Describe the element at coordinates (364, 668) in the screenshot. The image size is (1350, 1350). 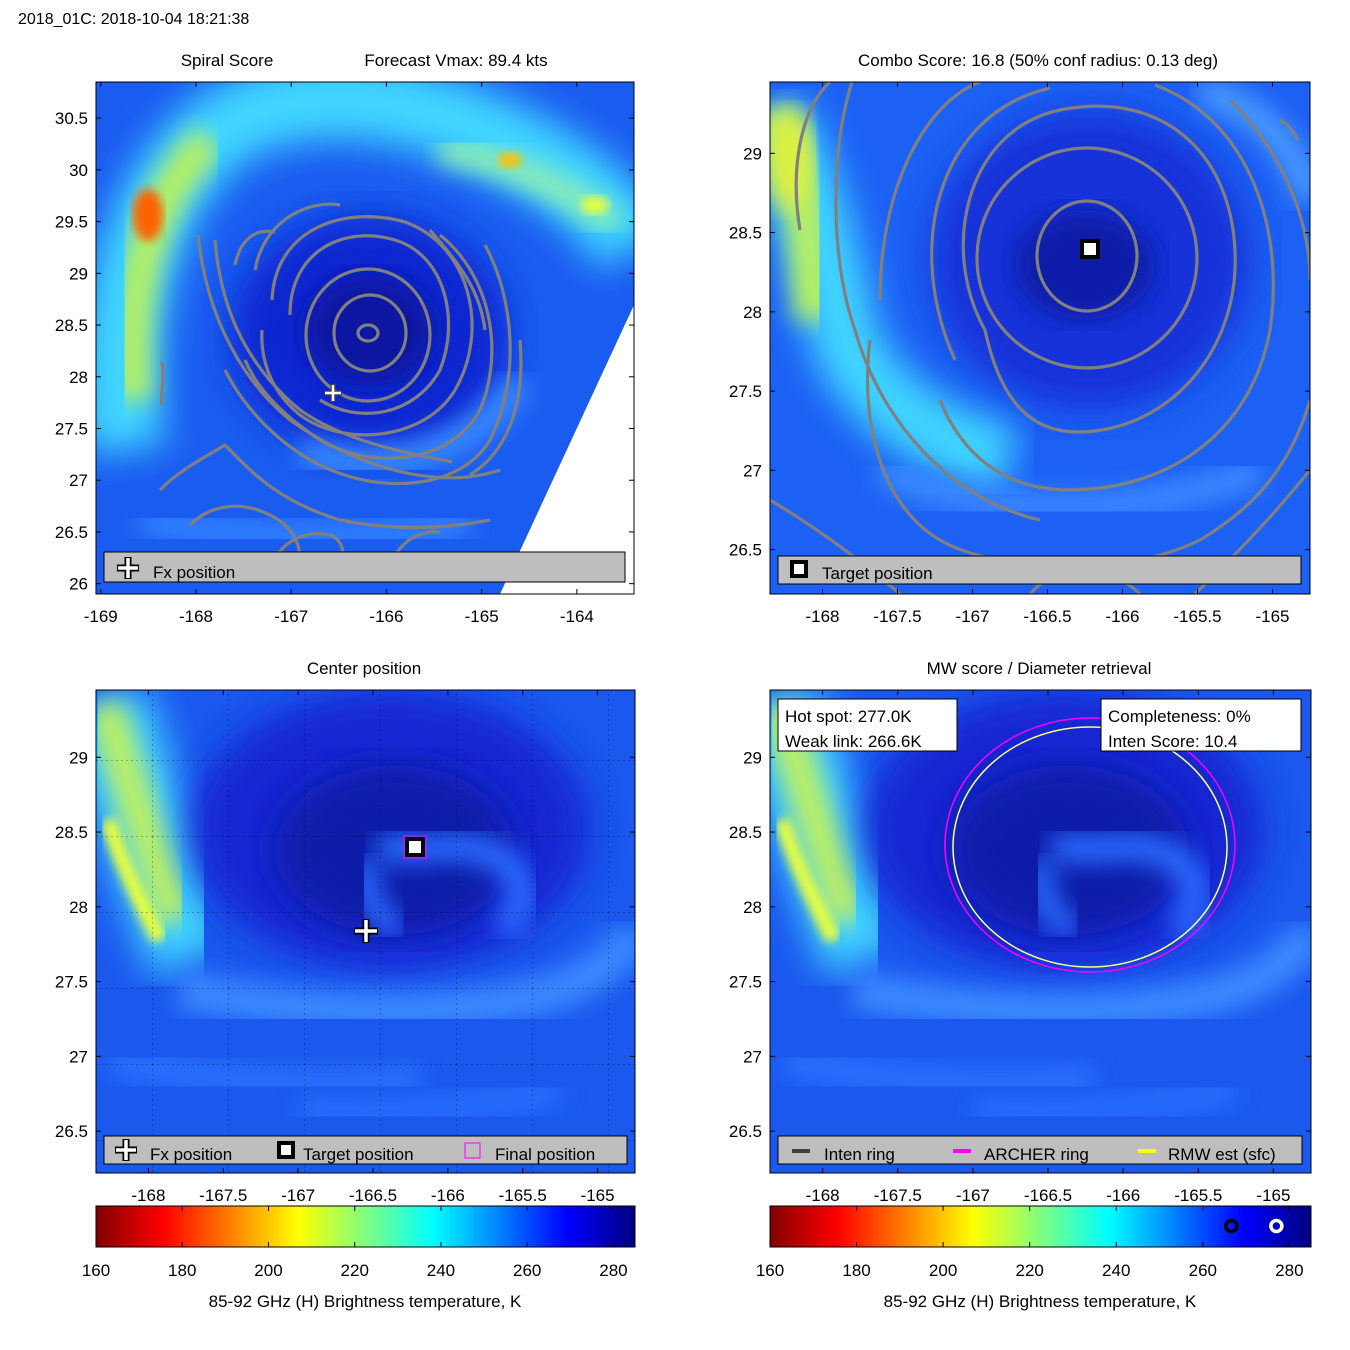
I see `center-title: Center position` at that location.